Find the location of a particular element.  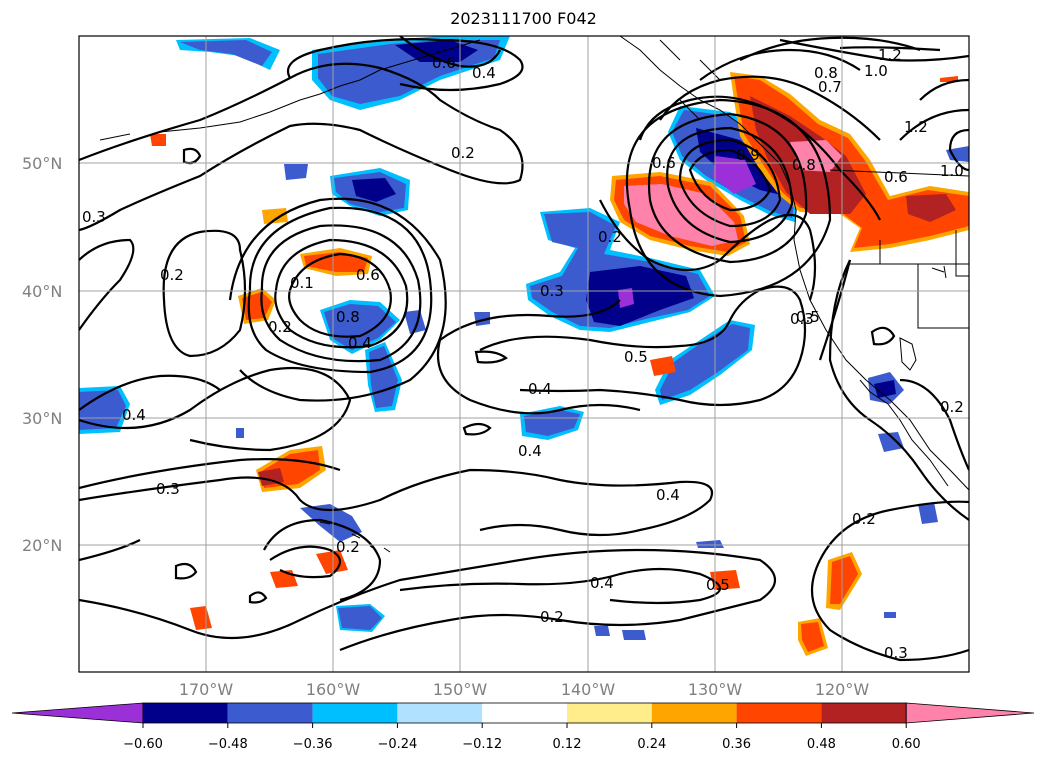

lat-label-20n: 20°N is located at coordinates (42, 545).